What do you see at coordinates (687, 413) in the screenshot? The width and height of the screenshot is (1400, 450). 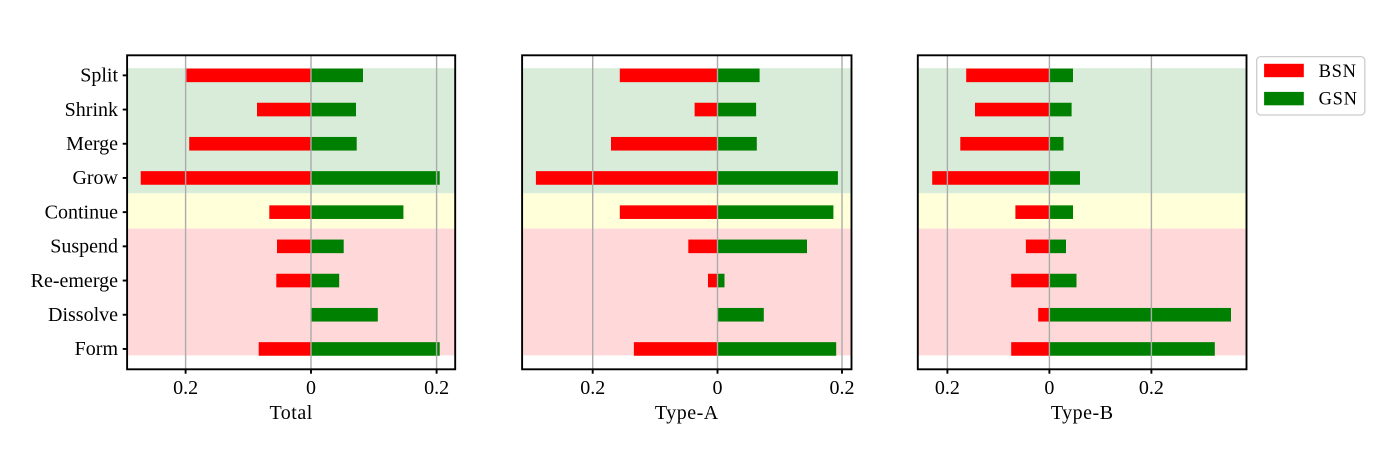 I see `svg-text: Type-A` at bounding box center [687, 413].